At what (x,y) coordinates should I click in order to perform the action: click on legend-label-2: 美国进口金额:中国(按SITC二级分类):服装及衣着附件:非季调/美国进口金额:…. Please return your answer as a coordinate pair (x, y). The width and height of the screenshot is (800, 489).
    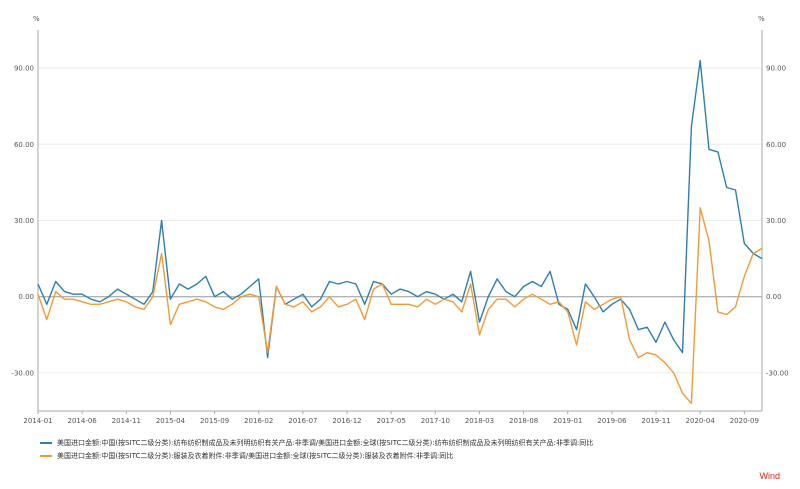
    Looking at the image, I should click on (255, 455).